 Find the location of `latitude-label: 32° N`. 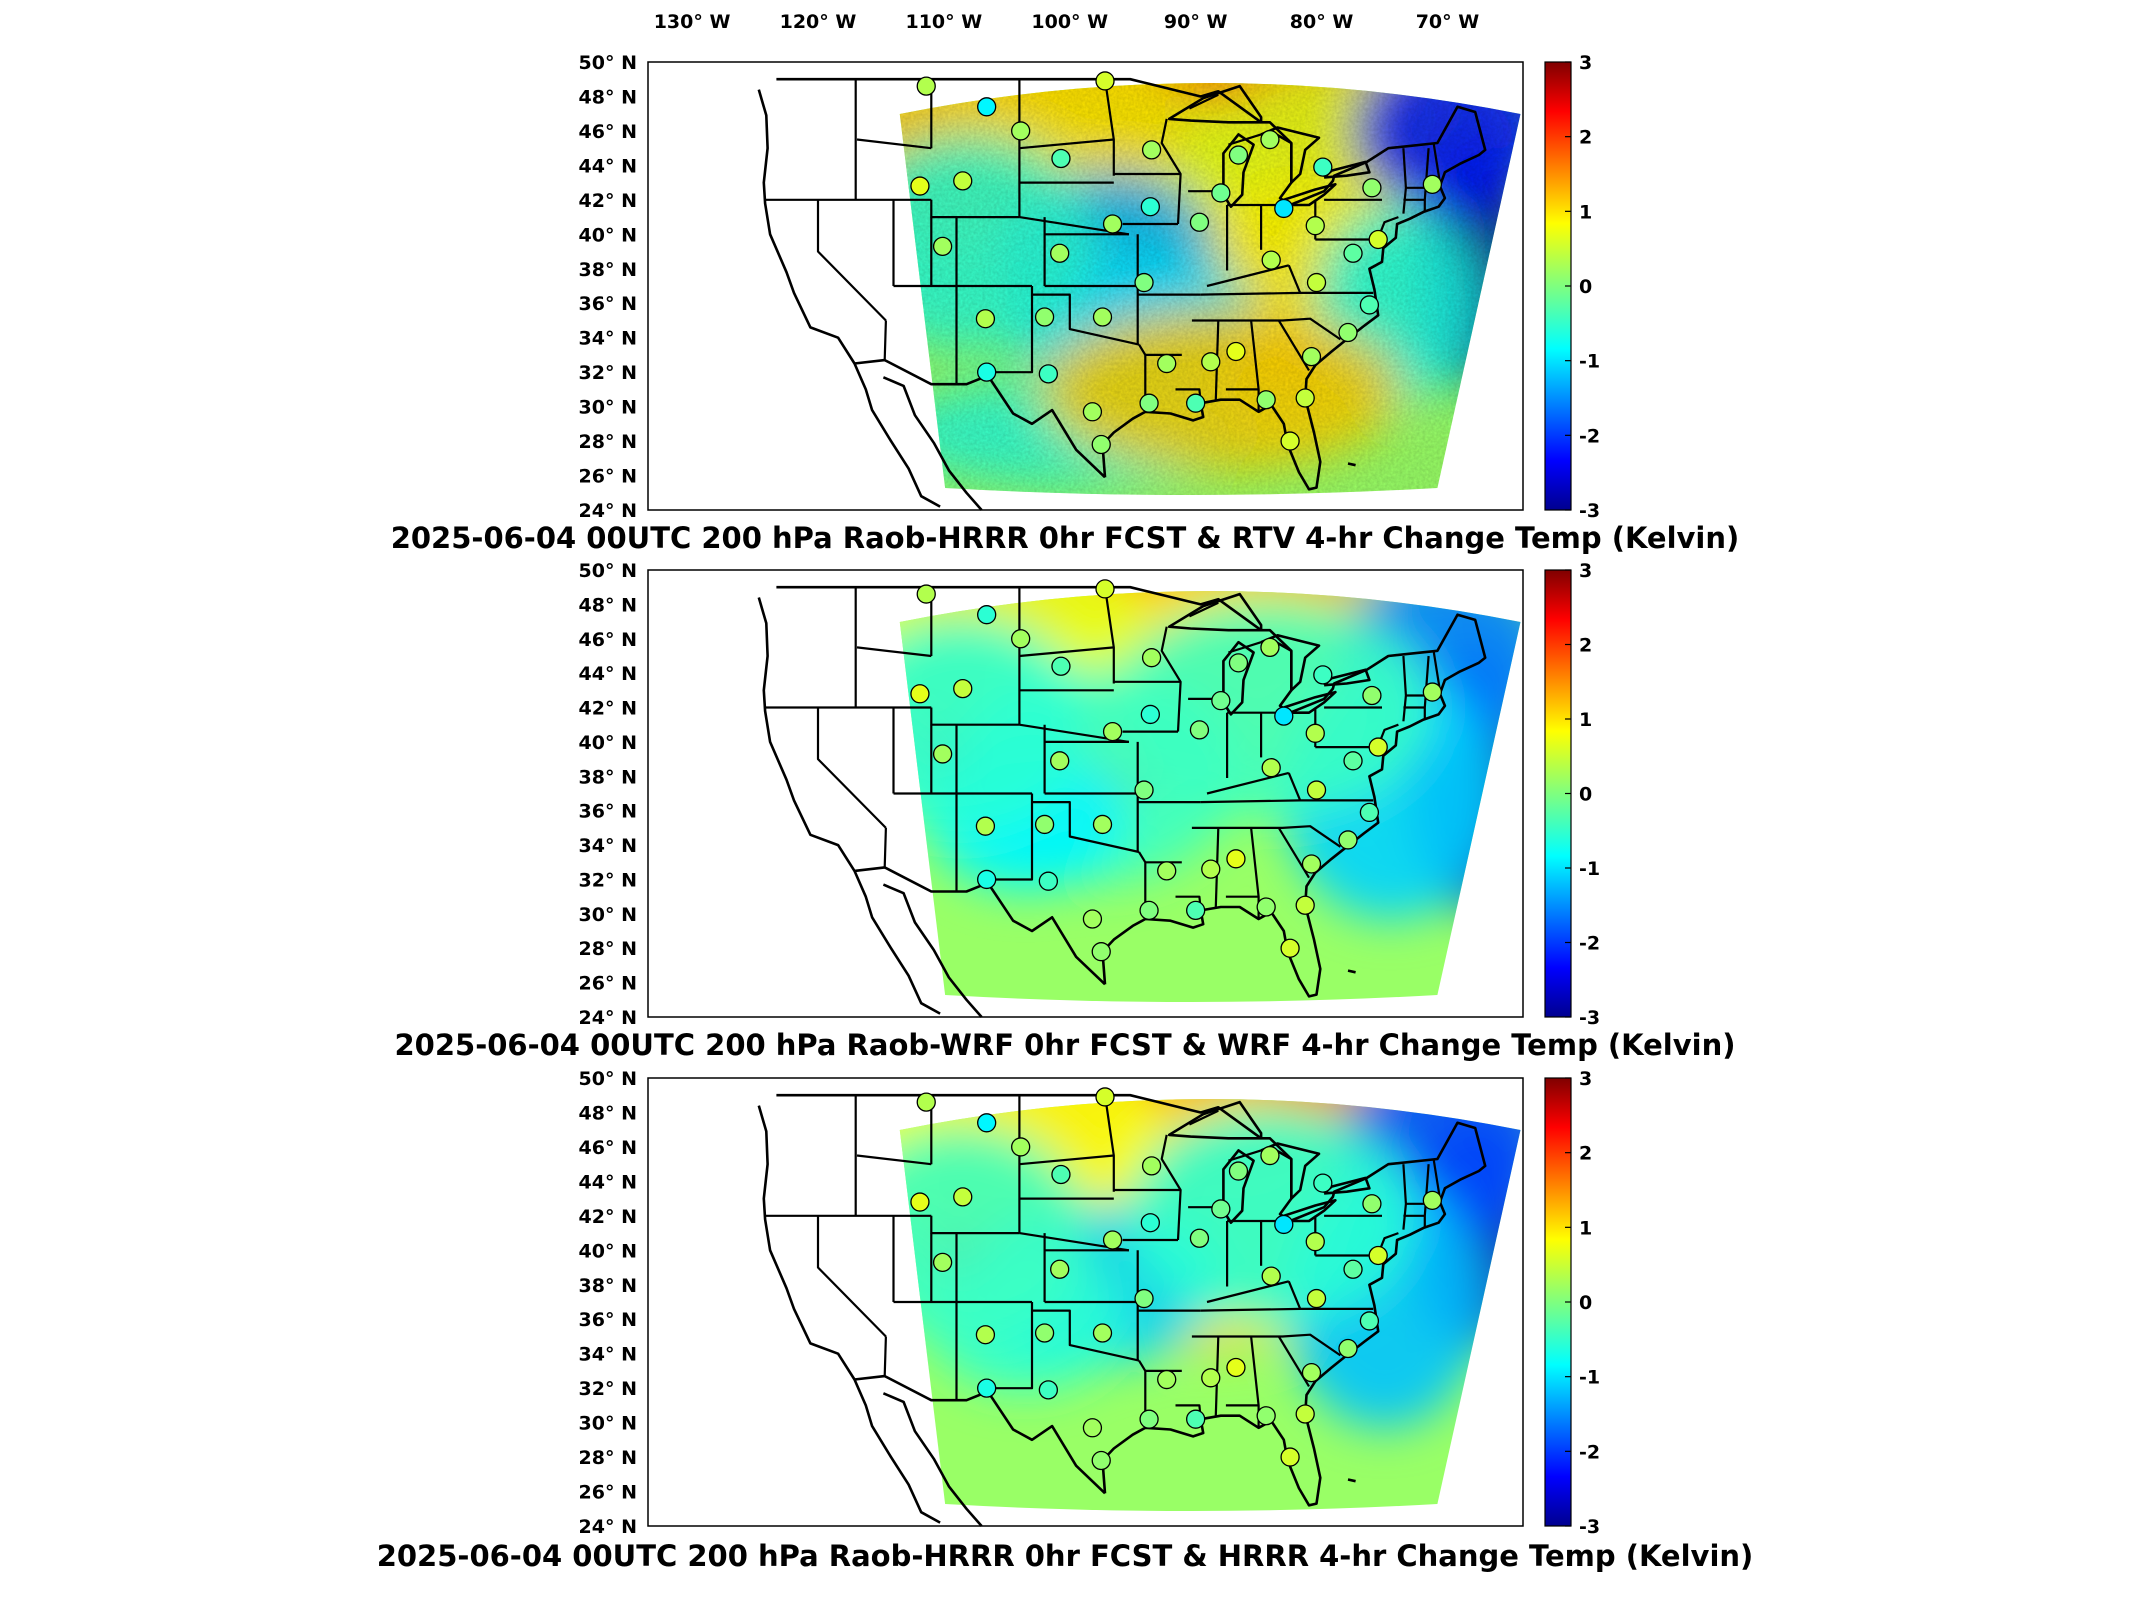

latitude-label: 32° N is located at coordinates (608, 373).